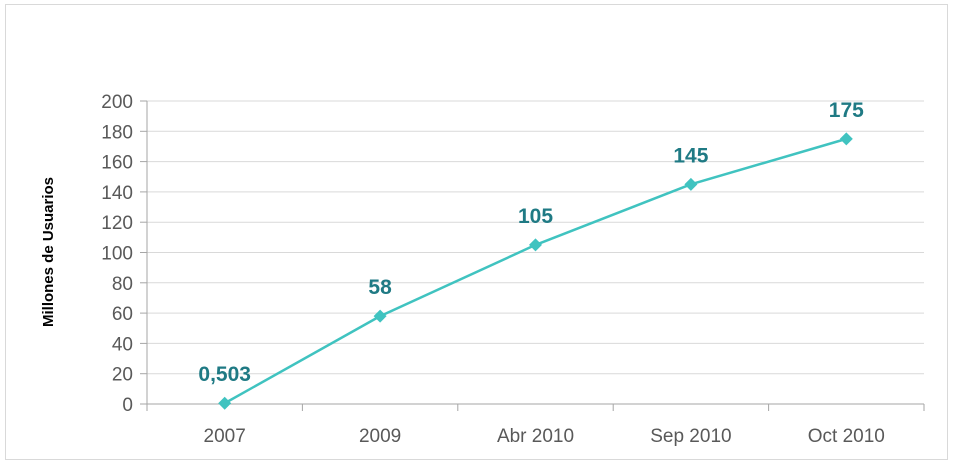 This screenshot has width=956, height=465. Describe the element at coordinates (225, 436) in the screenshot. I see `x-tick-label: 2007` at that location.